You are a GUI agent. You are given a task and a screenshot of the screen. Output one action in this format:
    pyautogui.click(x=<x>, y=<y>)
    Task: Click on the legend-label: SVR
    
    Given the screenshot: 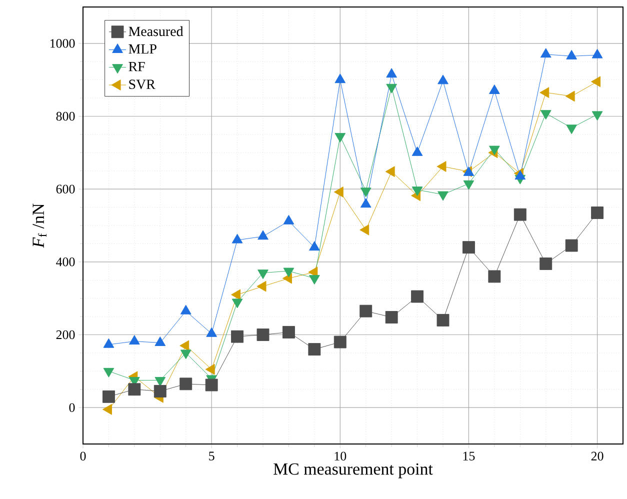 What is the action you would take?
    pyautogui.click(x=142, y=85)
    